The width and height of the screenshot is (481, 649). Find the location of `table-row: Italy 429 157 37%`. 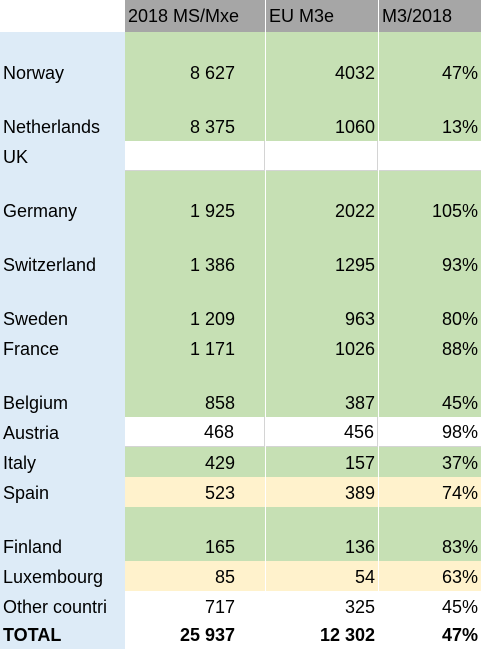

table-row: Italy 429 157 37% is located at coordinates (240, 462).